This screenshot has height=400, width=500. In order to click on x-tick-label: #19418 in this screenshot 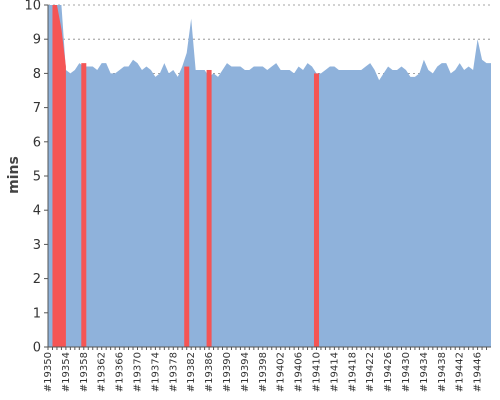, I will do `click(352, 372)`.